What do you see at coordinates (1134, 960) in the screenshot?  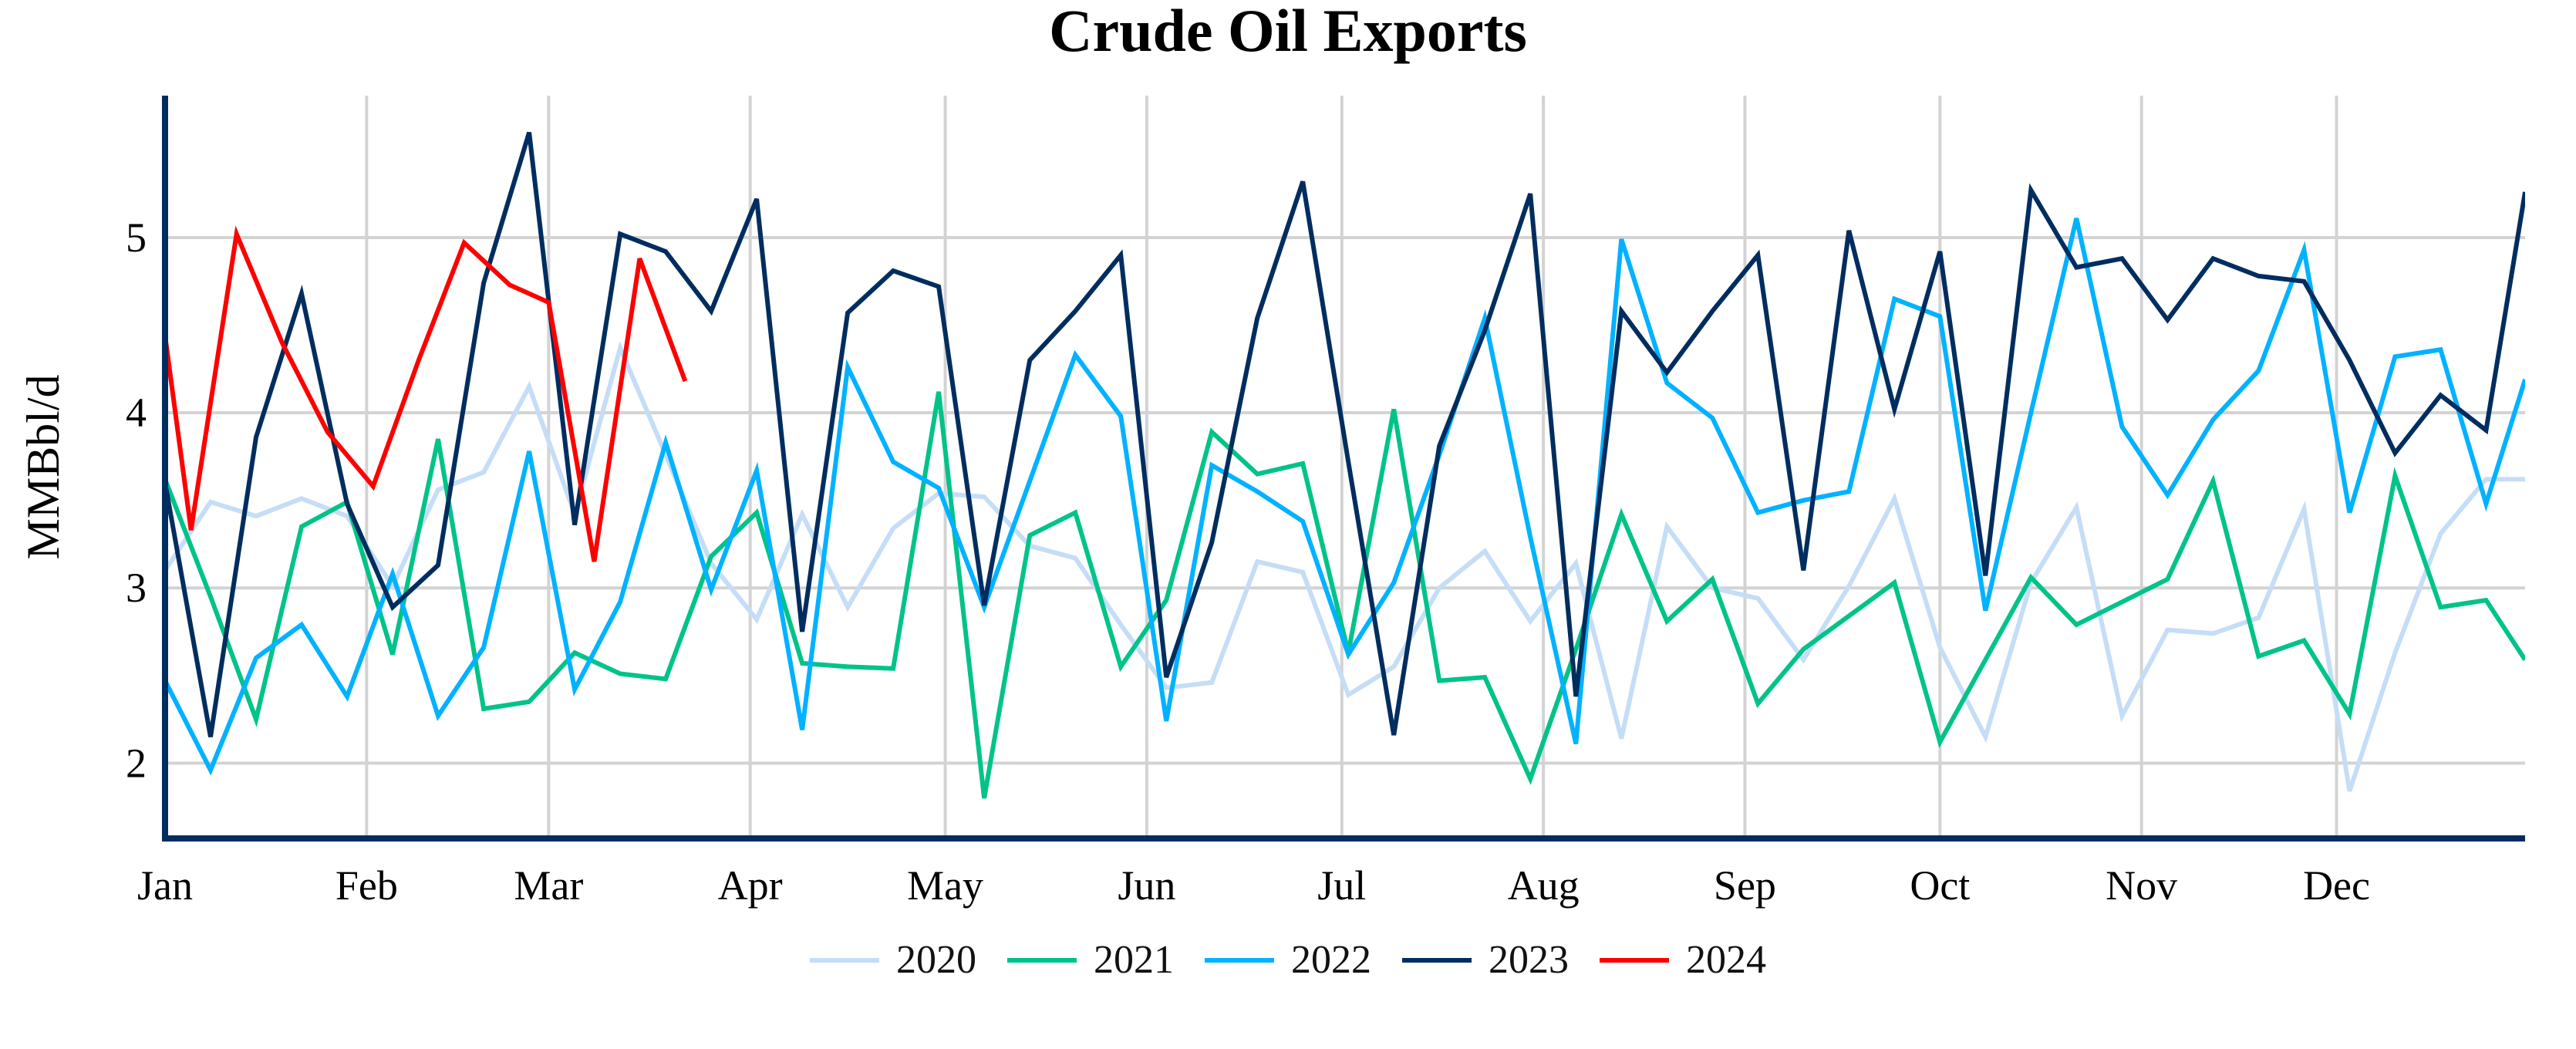 I see `legend-label: 2021` at bounding box center [1134, 960].